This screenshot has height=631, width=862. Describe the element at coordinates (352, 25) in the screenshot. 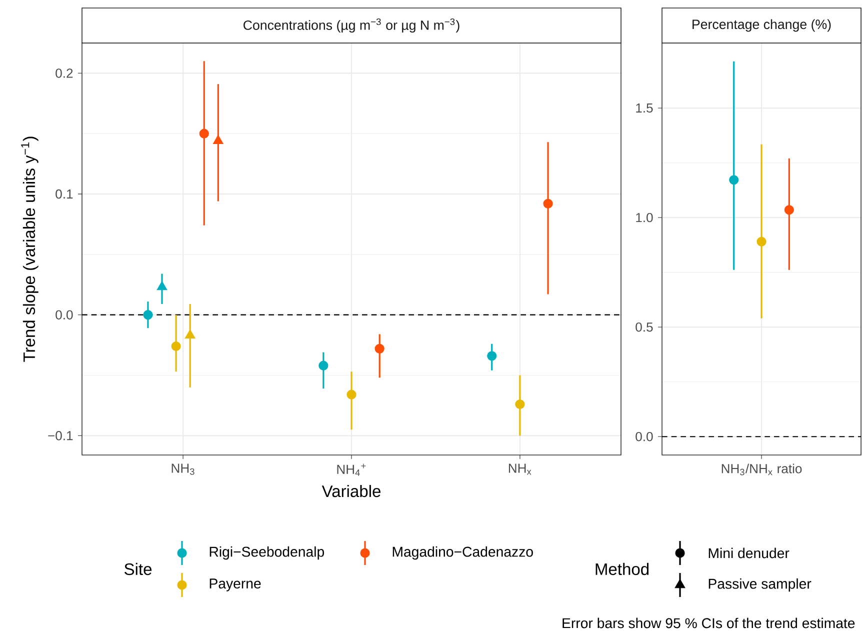

I see `chart-title: Concentrations (µg m$^{−3}$ or µg N m$^{−3}$)` at that location.